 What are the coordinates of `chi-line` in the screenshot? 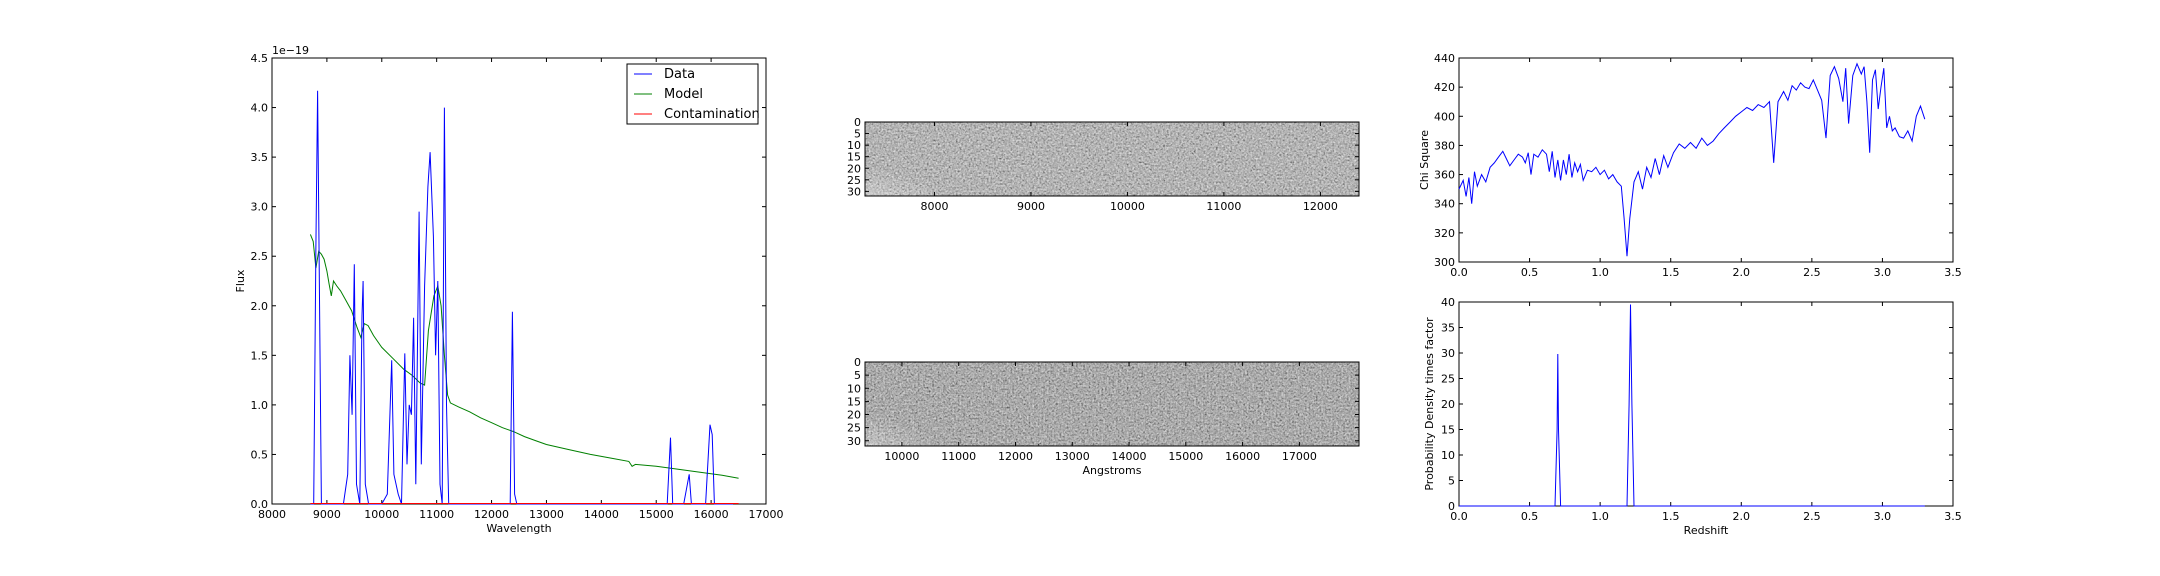 It's located at (1692, 159).